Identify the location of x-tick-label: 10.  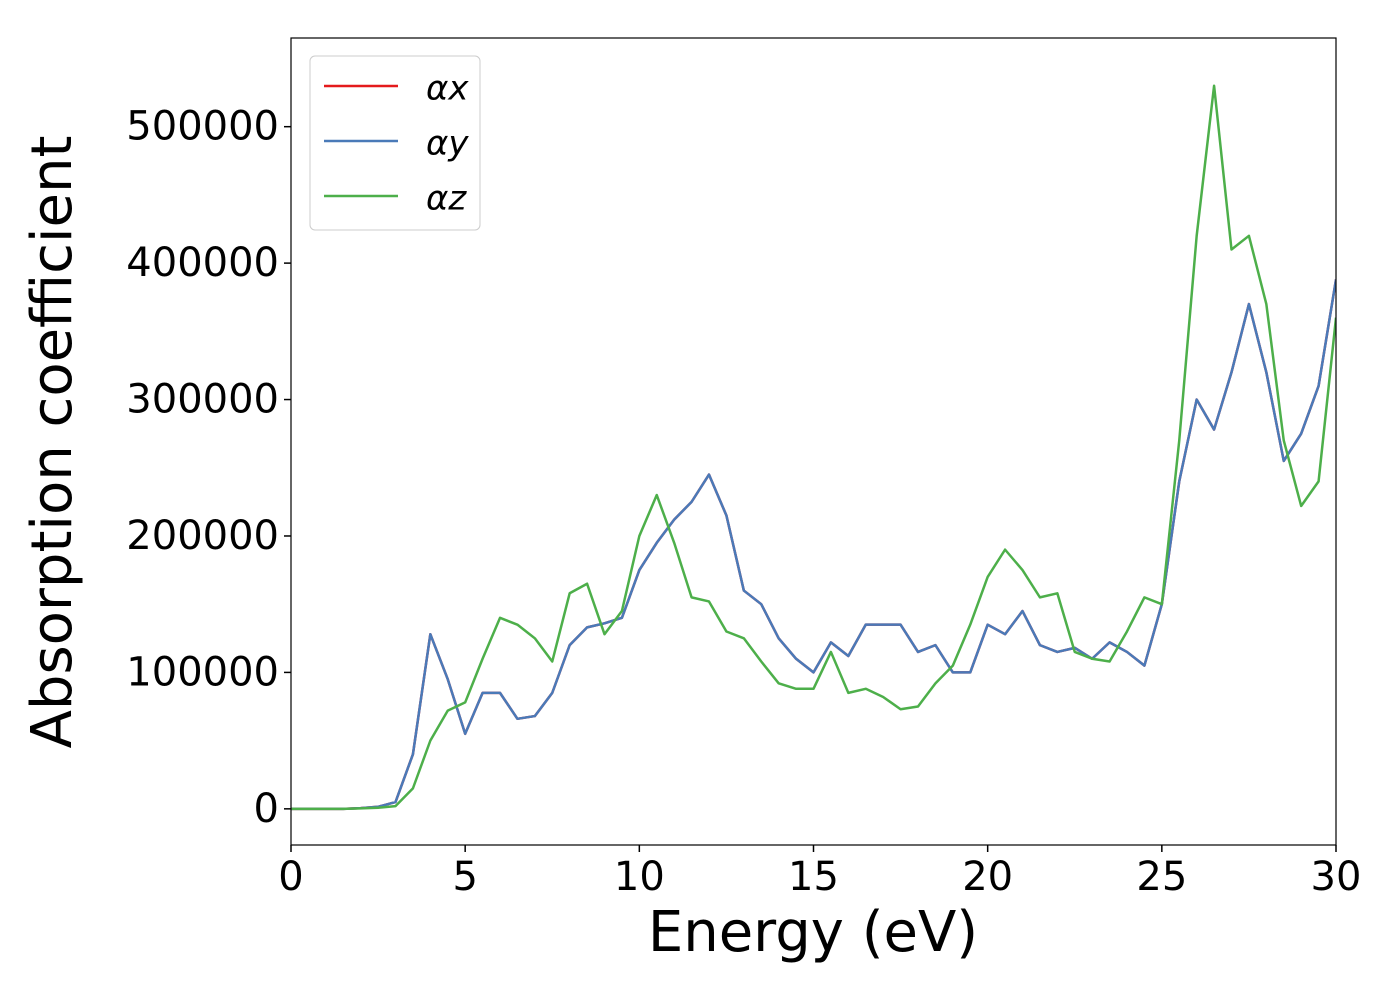
(639, 877).